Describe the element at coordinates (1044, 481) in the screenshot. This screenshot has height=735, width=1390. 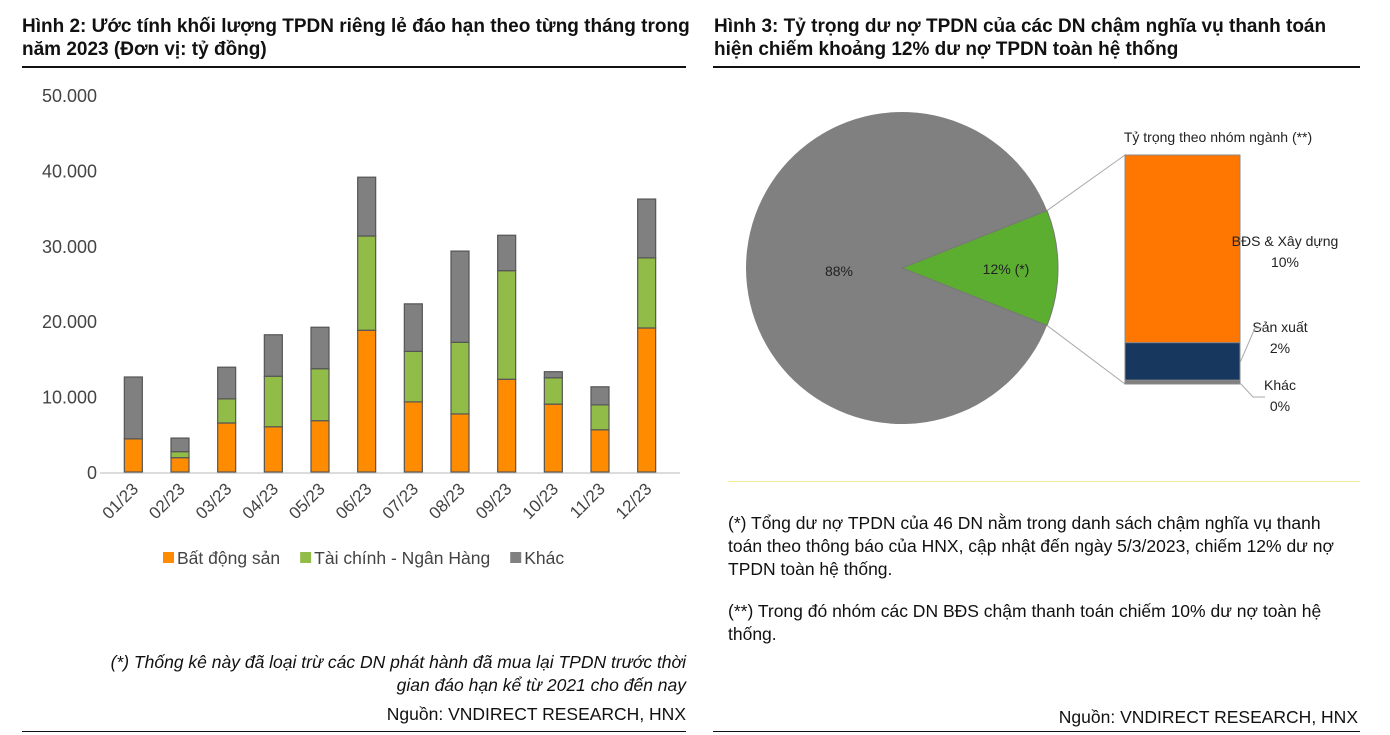
I see `chart-divider` at that location.